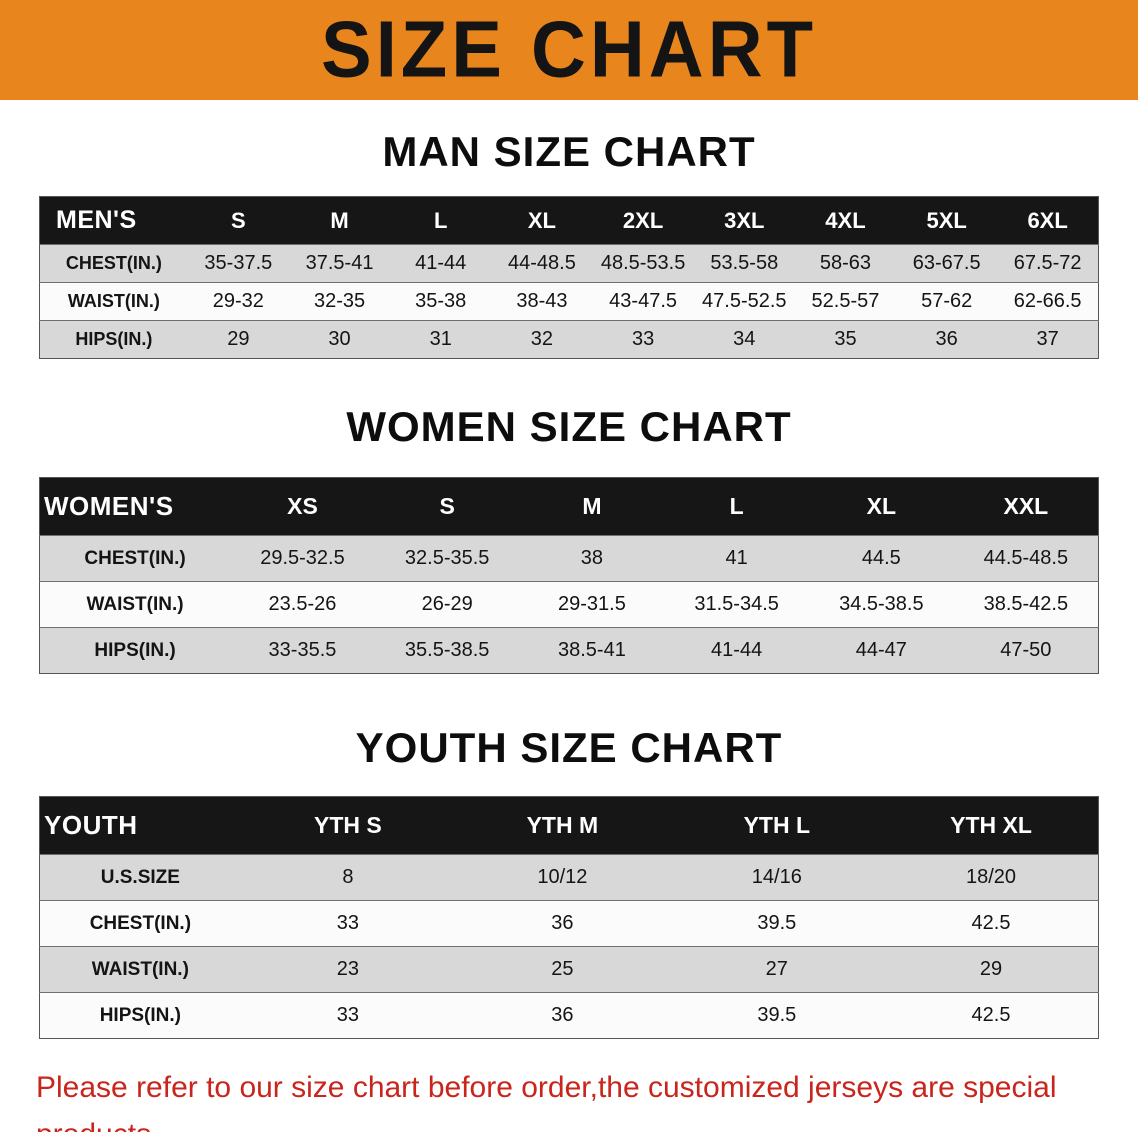 This screenshot has width=1138, height=1132. Describe the element at coordinates (542, 339) in the screenshot. I see `measurement-value: 32` at that location.